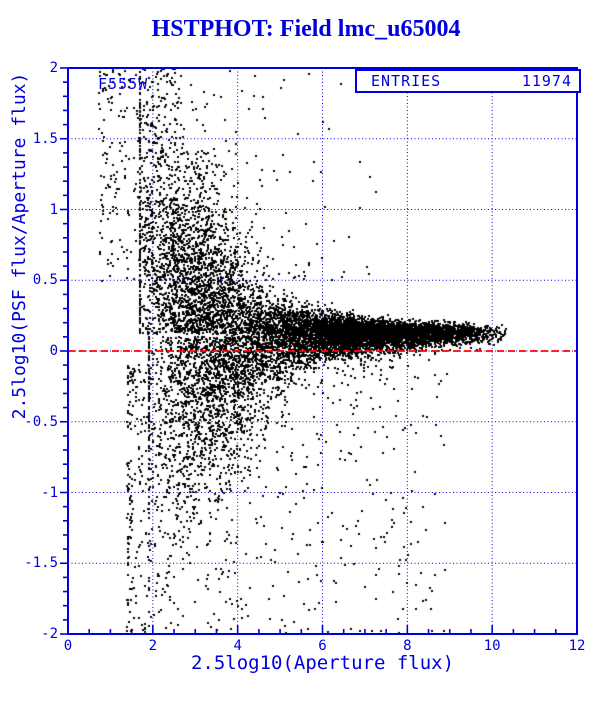 Image resolution: width=612 pixels, height=709 pixels. Describe the element at coordinates (53, 209) in the screenshot. I see `y-tick-label: 1` at that location.